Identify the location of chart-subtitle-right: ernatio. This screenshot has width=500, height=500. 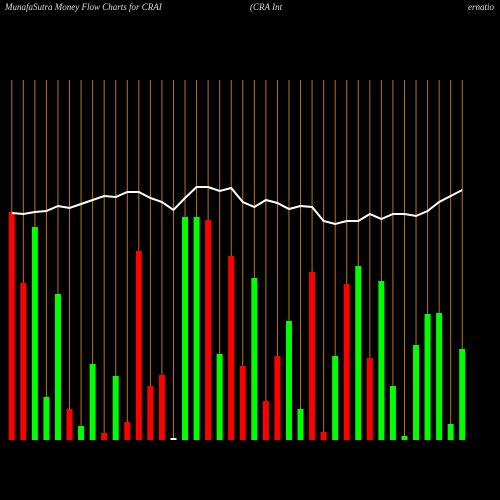
(481, 7).